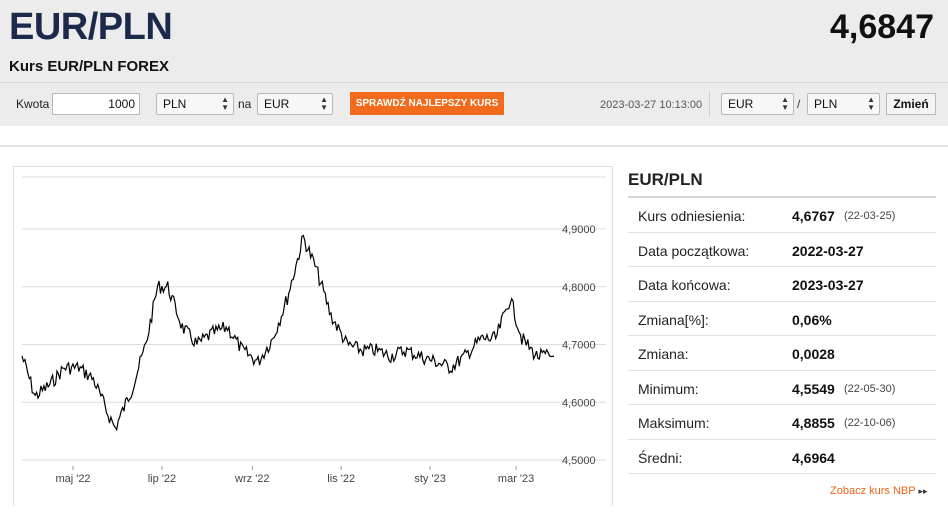  Describe the element at coordinates (828, 250) in the screenshot. I see `stat-value: 2022-03-27` at that location.